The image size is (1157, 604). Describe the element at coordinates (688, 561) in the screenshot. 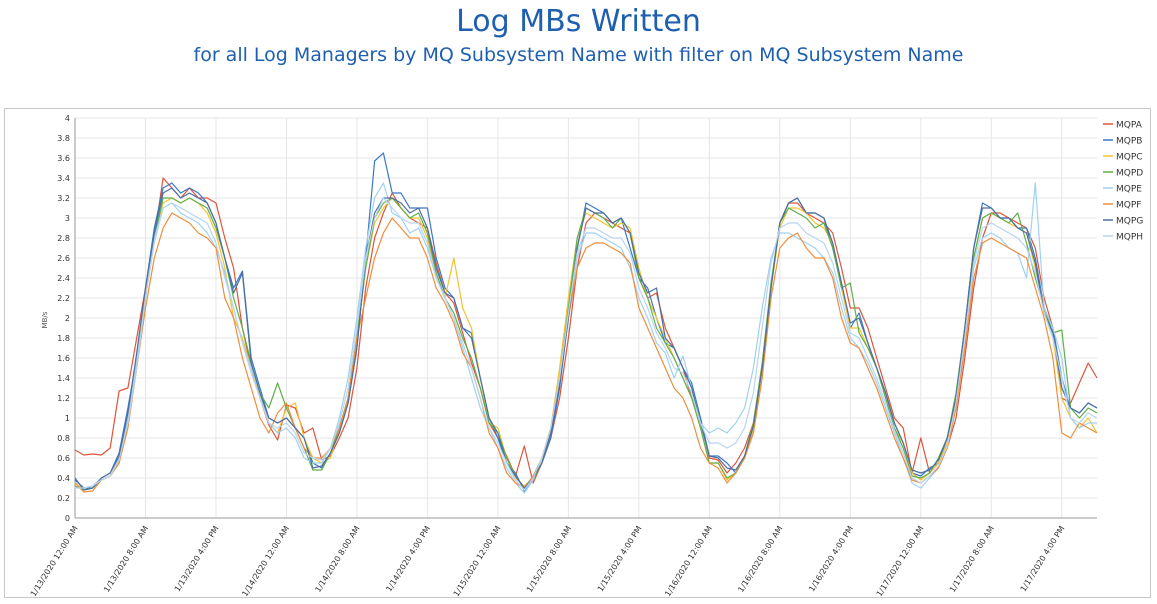

I see `x-tick-label: 1/16/2020 12:00 AM` at that location.